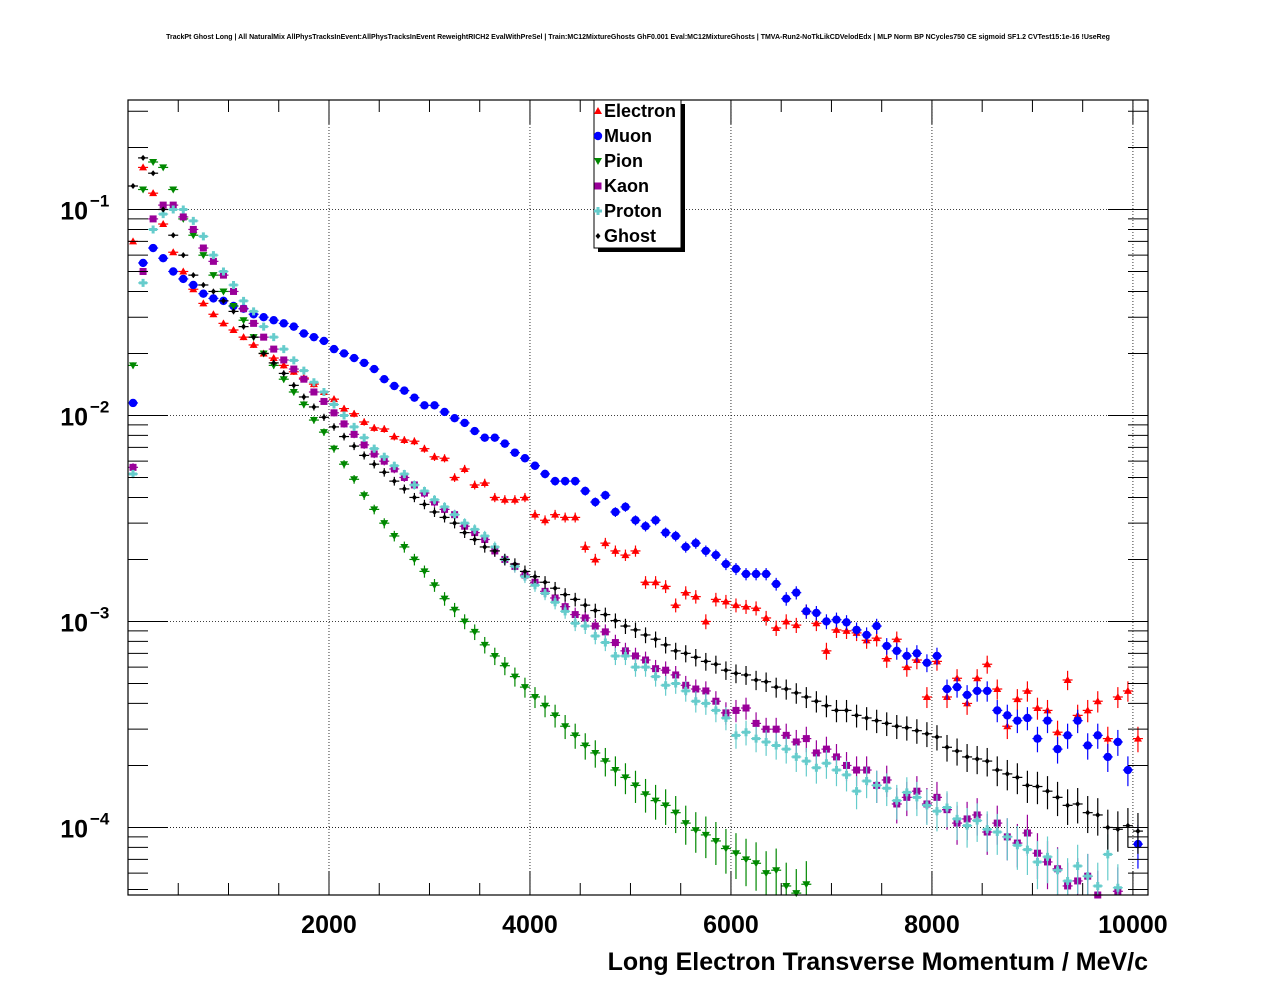 Image resolution: width=1276 pixels, height=996 pixels. What do you see at coordinates (640, 111) in the screenshot?
I see `legend-label-electron: Electron` at bounding box center [640, 111].